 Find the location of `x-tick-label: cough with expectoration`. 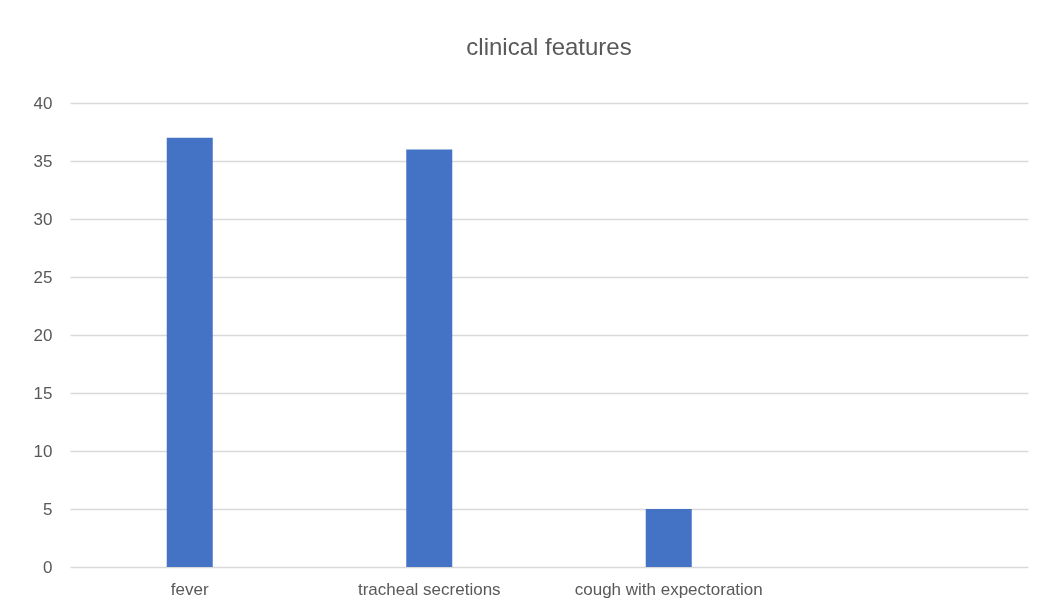

x-tick-label: cough with expectoration is located at coordinates (668, 589).